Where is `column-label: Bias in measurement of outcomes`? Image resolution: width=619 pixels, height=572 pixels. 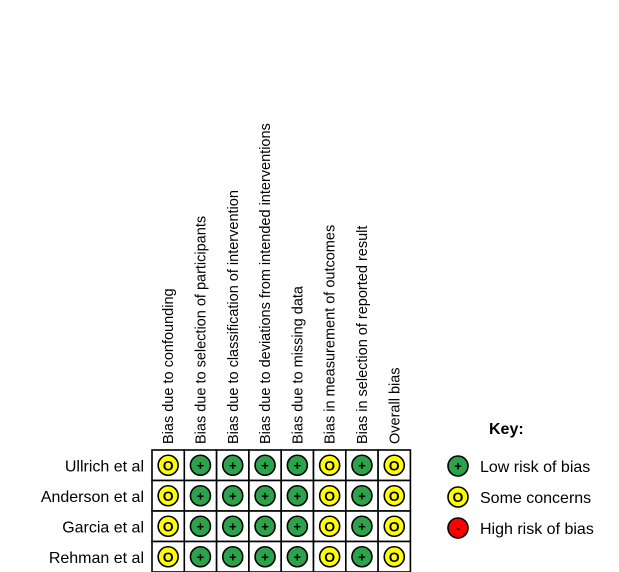 column-label: Bias in measurement of outcomes is located at coordinates (331, 334).